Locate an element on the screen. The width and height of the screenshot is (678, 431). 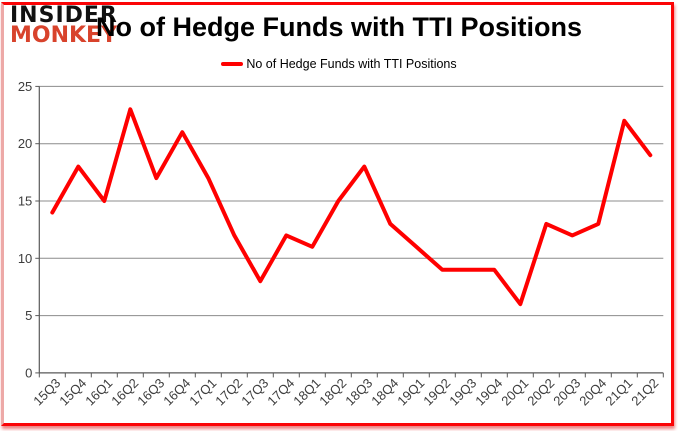
x-axis-tick-label: 19Q3 is located at coordinates (462, 391).